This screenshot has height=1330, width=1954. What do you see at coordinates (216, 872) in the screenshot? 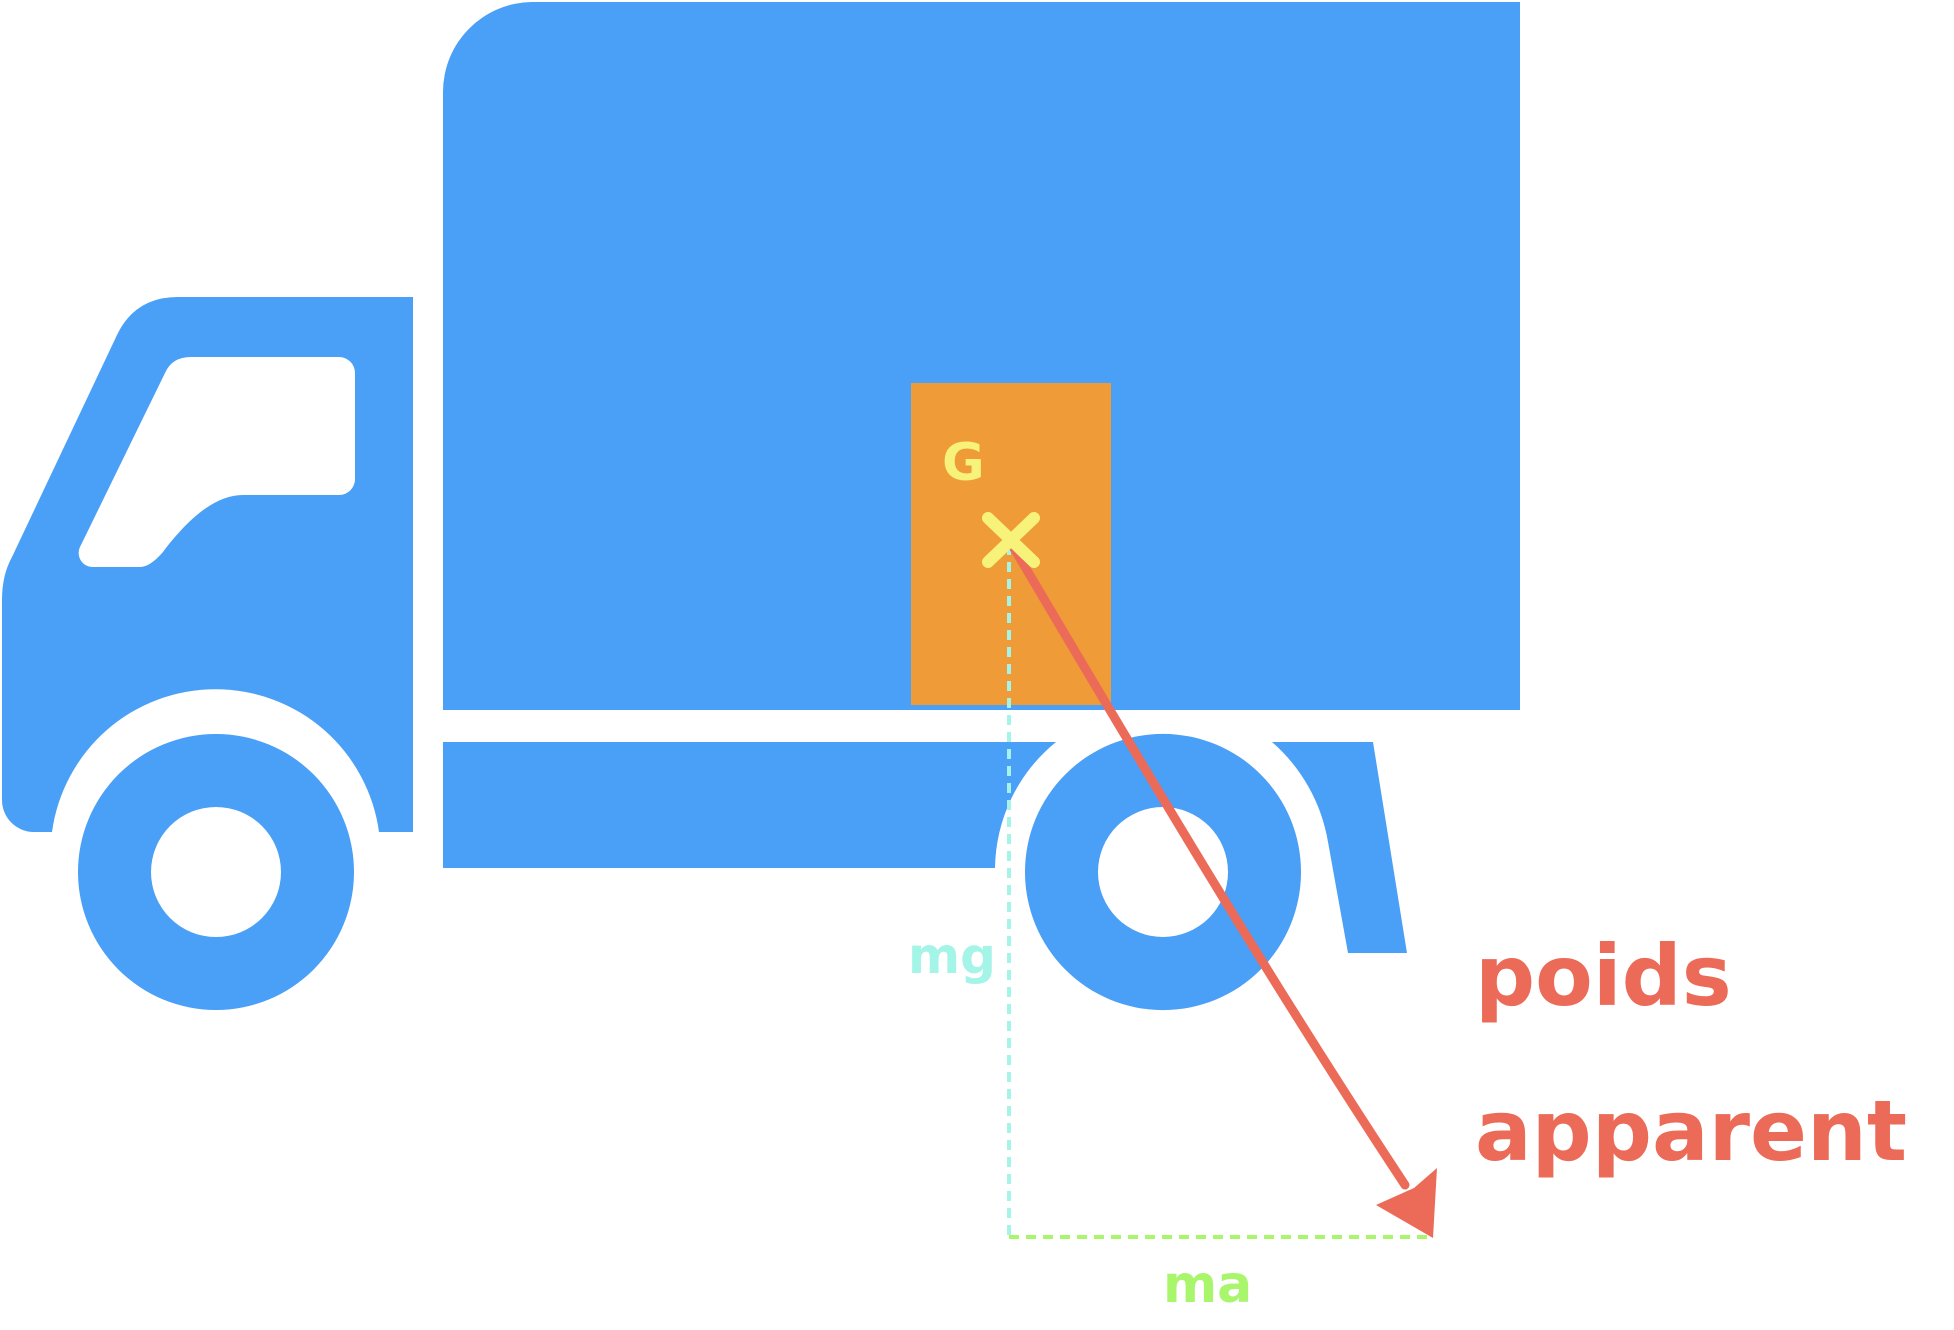
I see `truck-front-wheel` at bounding box center [216, 872].